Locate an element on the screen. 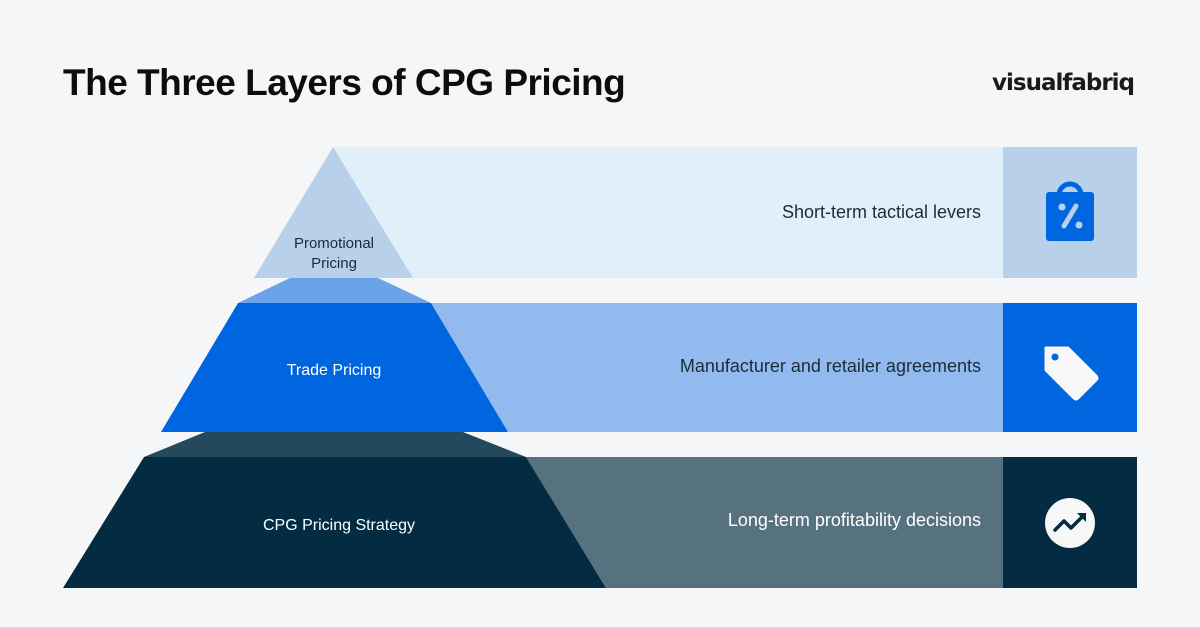 The width and height of the screenshot is (1200, 627). strategy-band is located at coordinates (764, 522).